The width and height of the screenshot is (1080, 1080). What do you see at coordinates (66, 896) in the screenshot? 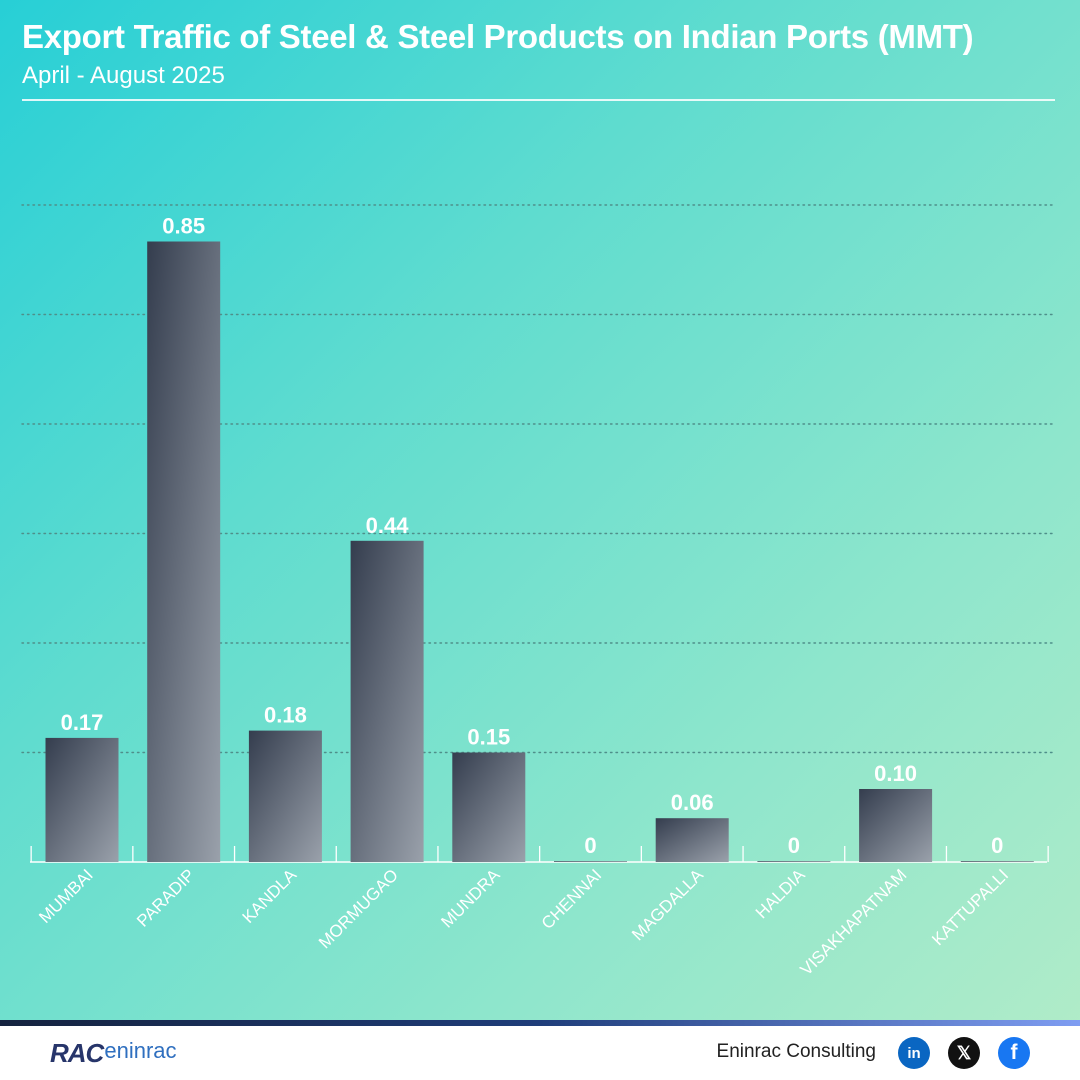
I see `category-label: MUMBAI` at bounding box center [66, 896].